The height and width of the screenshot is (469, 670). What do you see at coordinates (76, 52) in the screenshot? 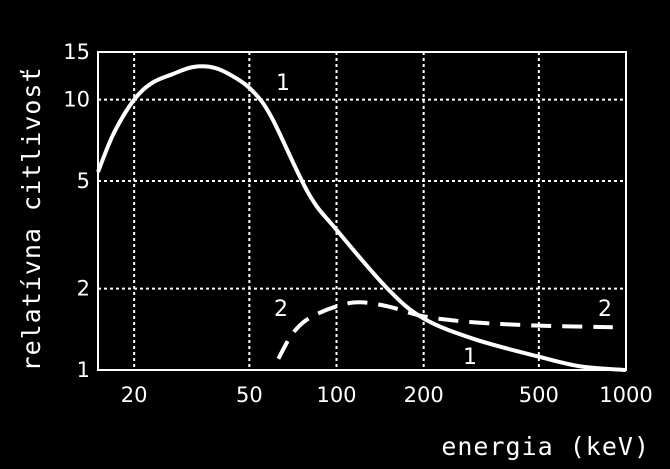
I see `y-tick-label: 15` at bounding box center [76, 52].